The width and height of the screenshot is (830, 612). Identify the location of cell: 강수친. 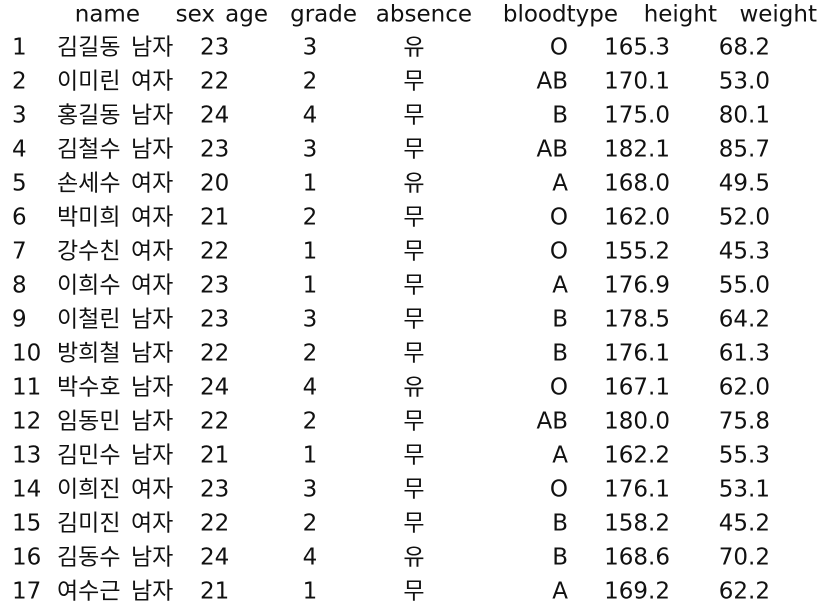
(88, 252).